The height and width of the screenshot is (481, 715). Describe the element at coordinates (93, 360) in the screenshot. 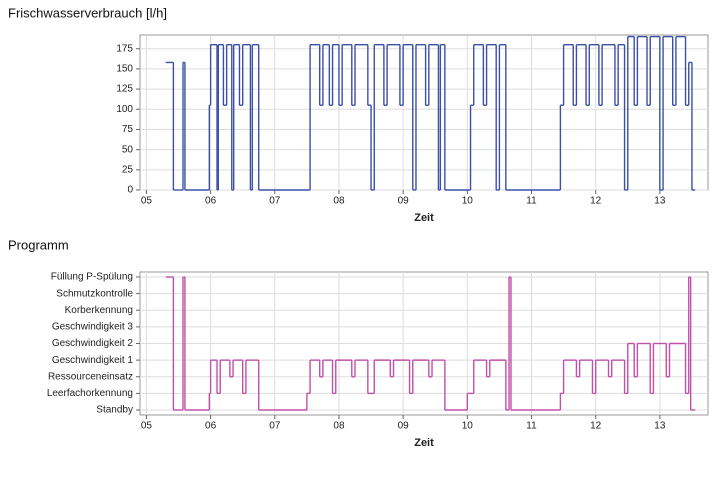

I see `y-tick-label: Geschwindigkeit 1` at that location.